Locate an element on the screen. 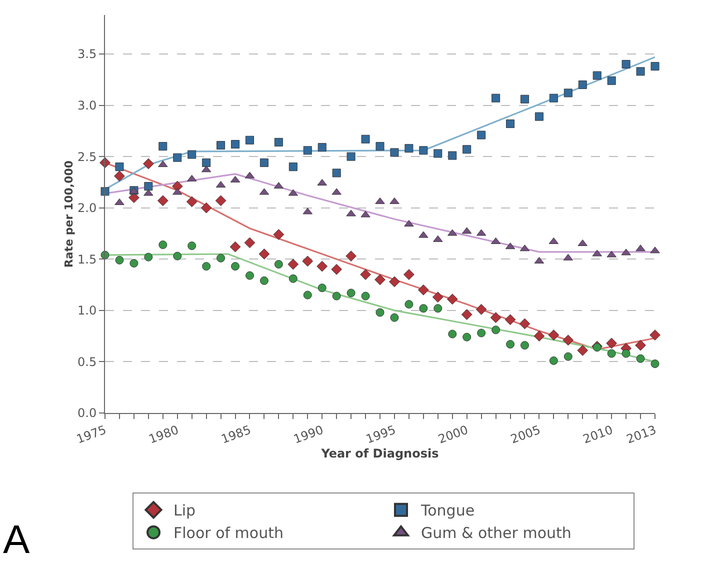 Image resolution: width=705 pixels, height=577 pixels. legend-label: Tongue is located at coordinates (447, 511).